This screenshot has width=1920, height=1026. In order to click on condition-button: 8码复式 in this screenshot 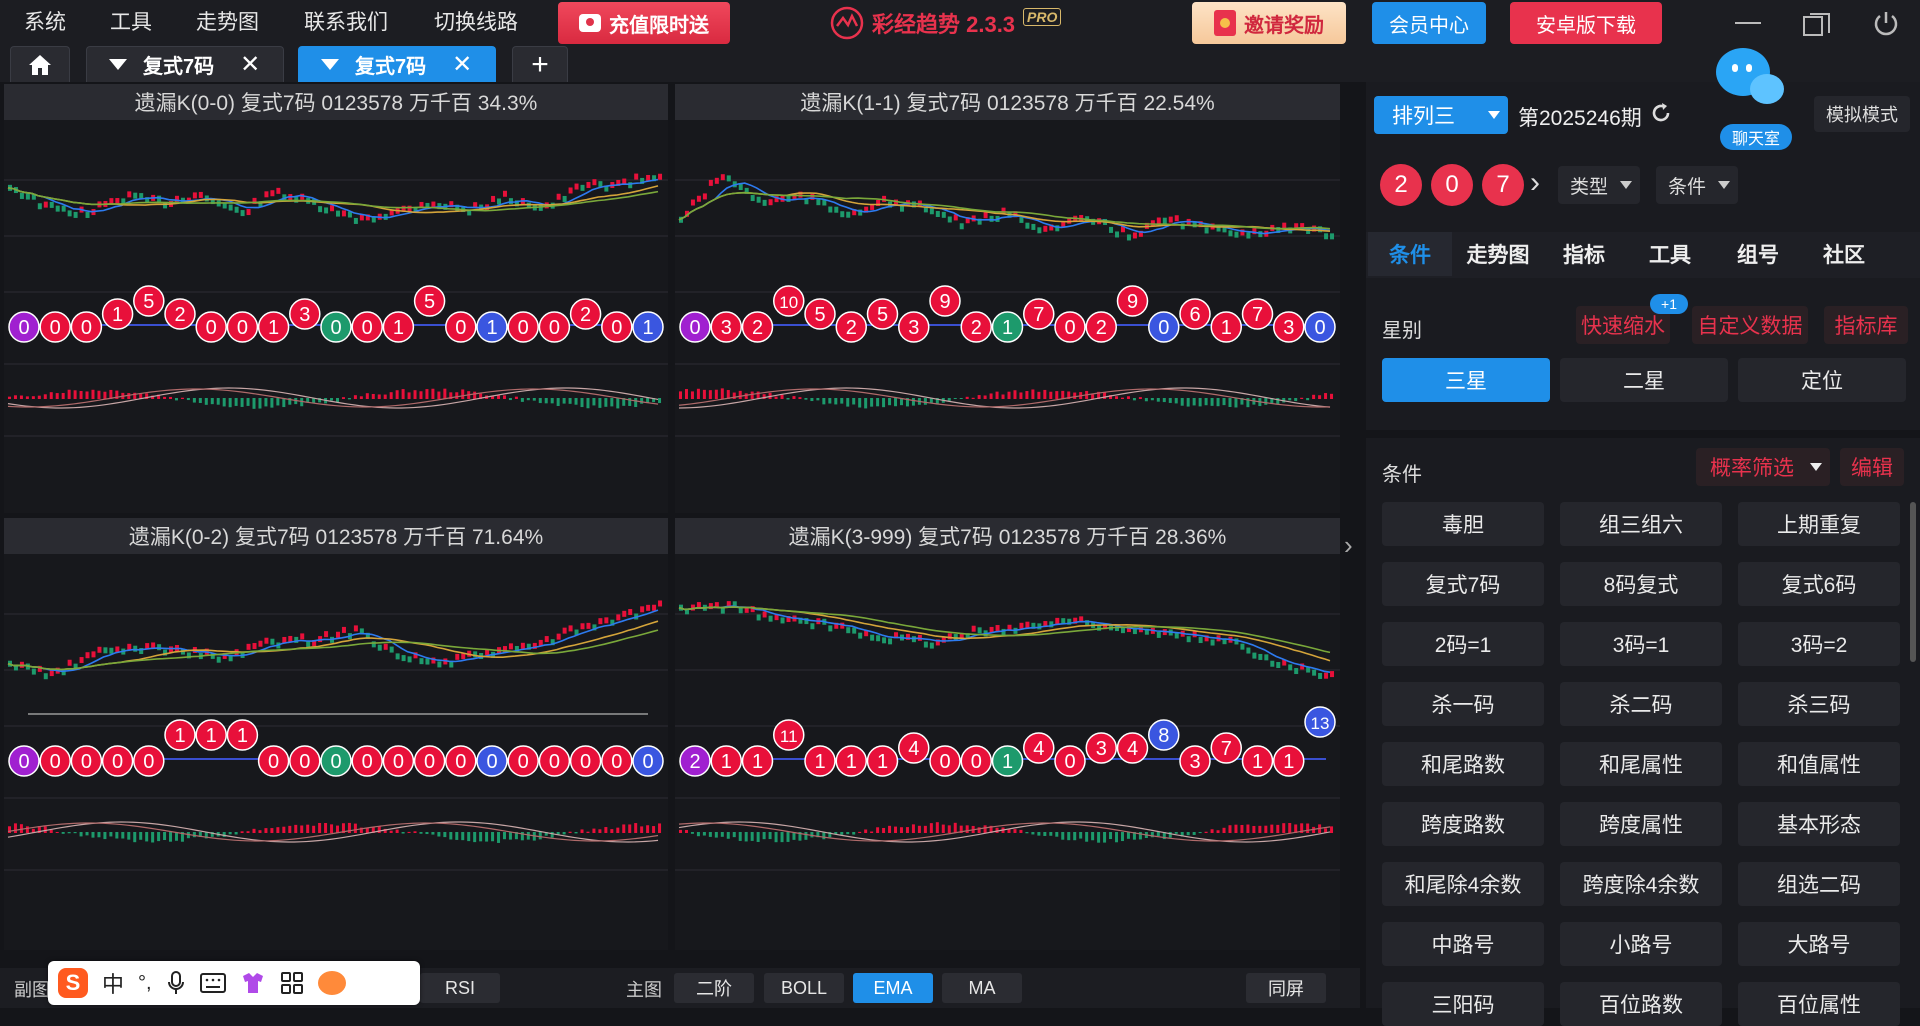, I will do `click(1641, 584)`.